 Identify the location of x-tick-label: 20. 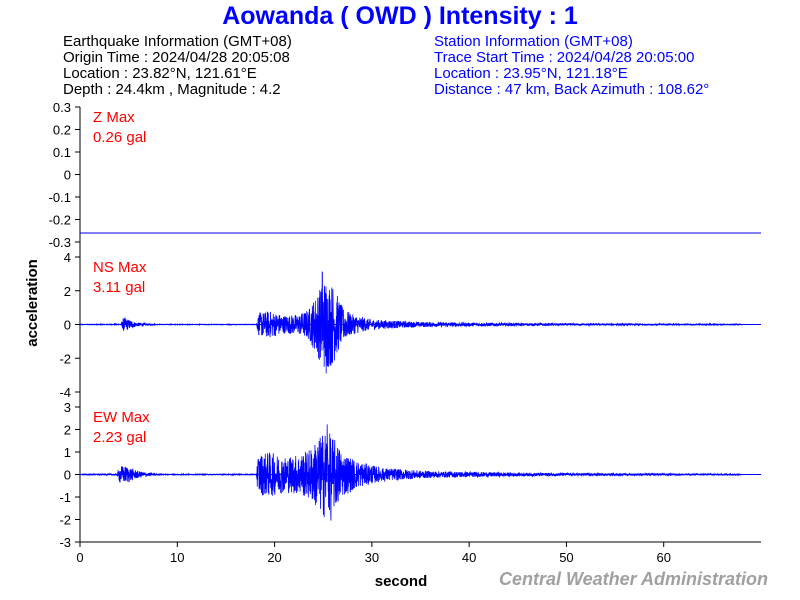
(274, 557).